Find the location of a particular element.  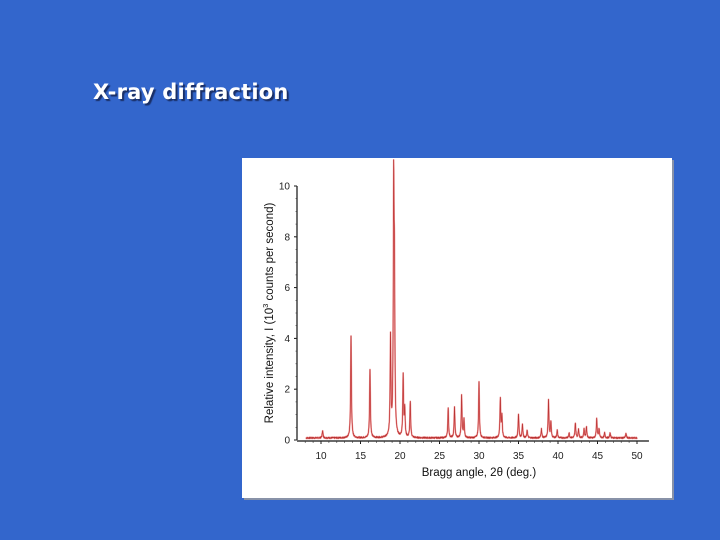

x-tick-label: 30 is located at coordinates (479, 456).